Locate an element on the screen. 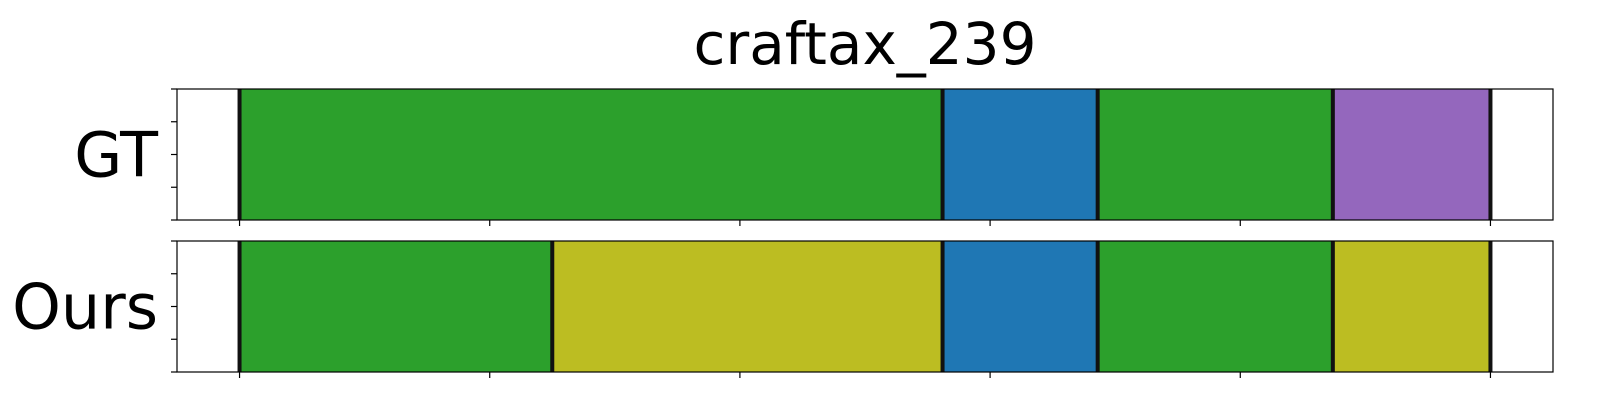  row-label-ours: Ours is located at coordinates (85, 307).